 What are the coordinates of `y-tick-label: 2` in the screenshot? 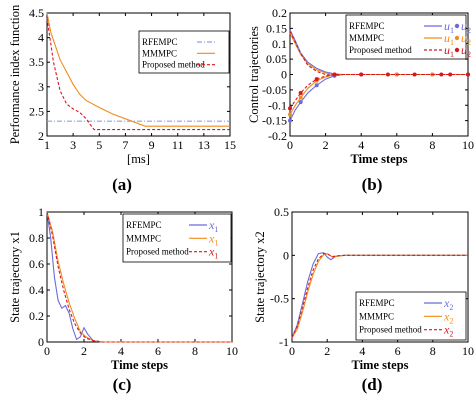 It's located at (41, 136).